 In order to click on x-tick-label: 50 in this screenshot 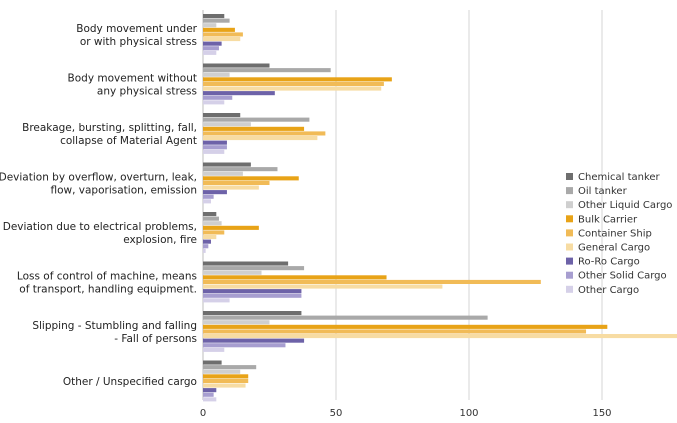, I will do `click(336, 413)`.